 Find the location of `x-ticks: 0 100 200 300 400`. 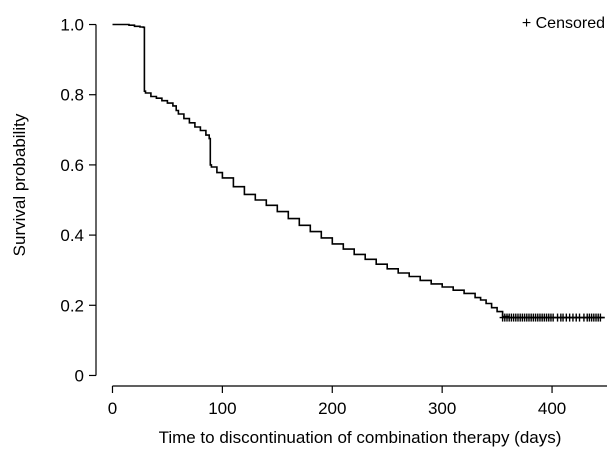

x-ticks: 0 100 200 300 400 is located at coordinates (337, 402).